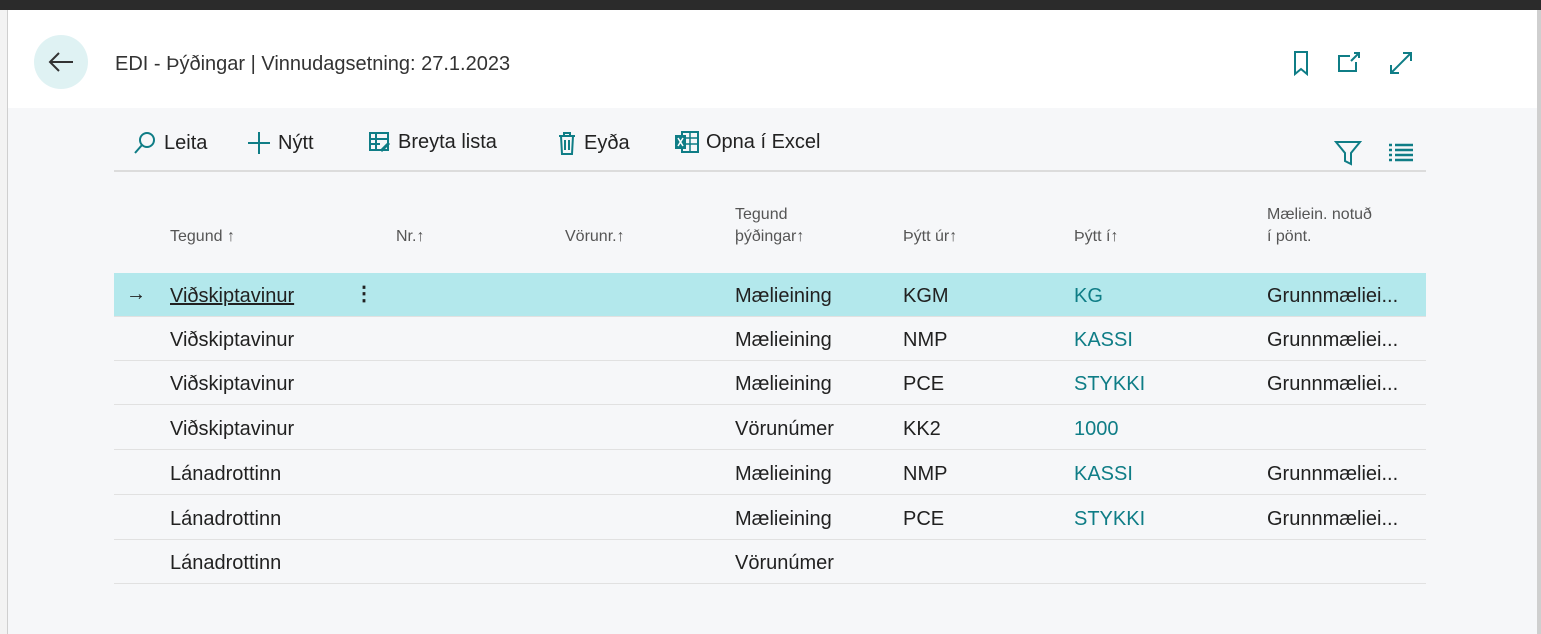 The image size is (1541, 634). What do you see at coordinates (4, 322) in the screenshot?
I see `background-page` at bounding box center [4, 322].